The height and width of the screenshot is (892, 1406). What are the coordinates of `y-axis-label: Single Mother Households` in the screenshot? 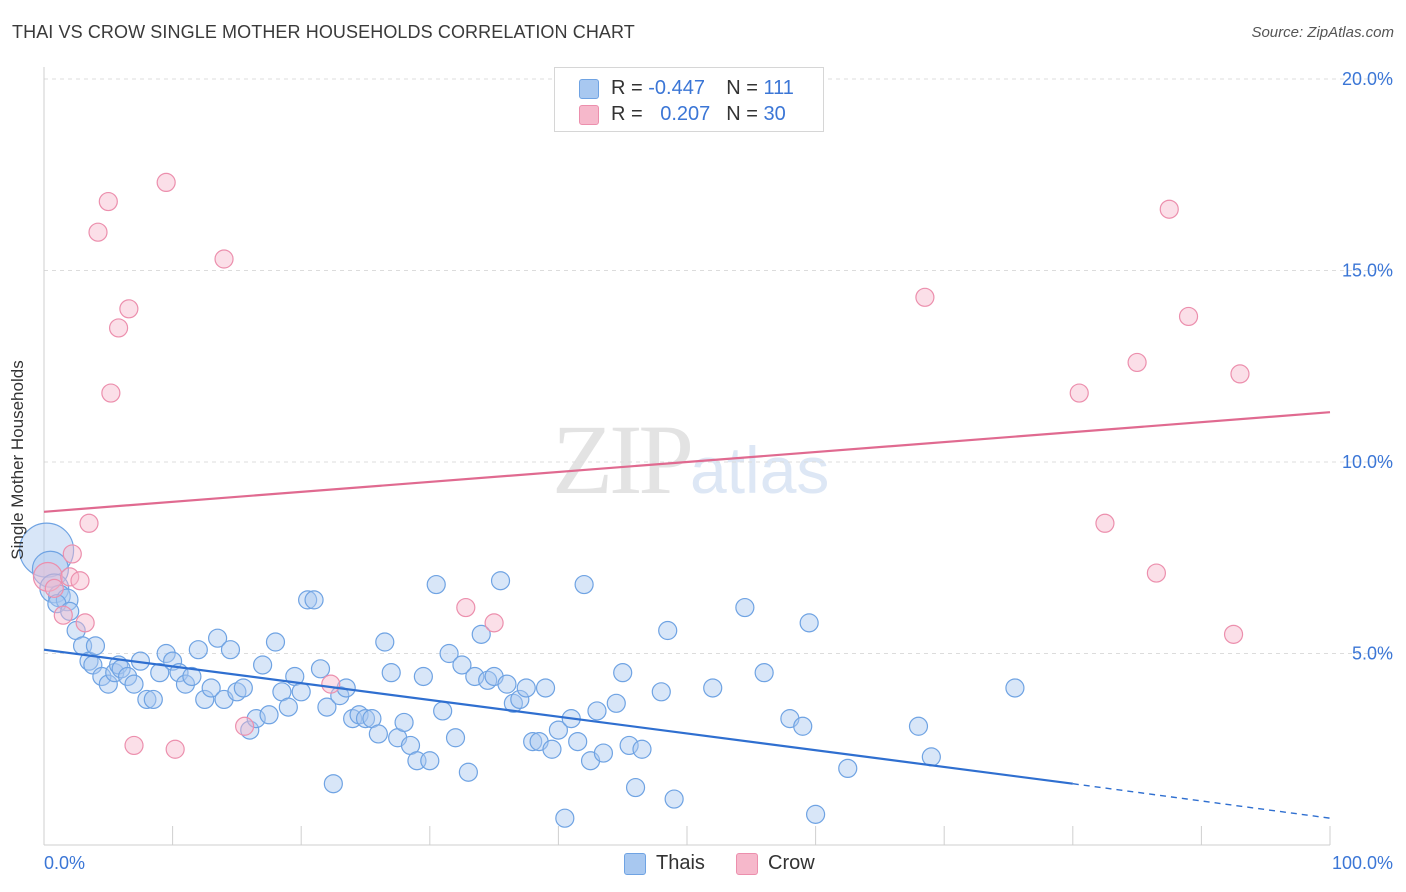 It's located at (17, 460).